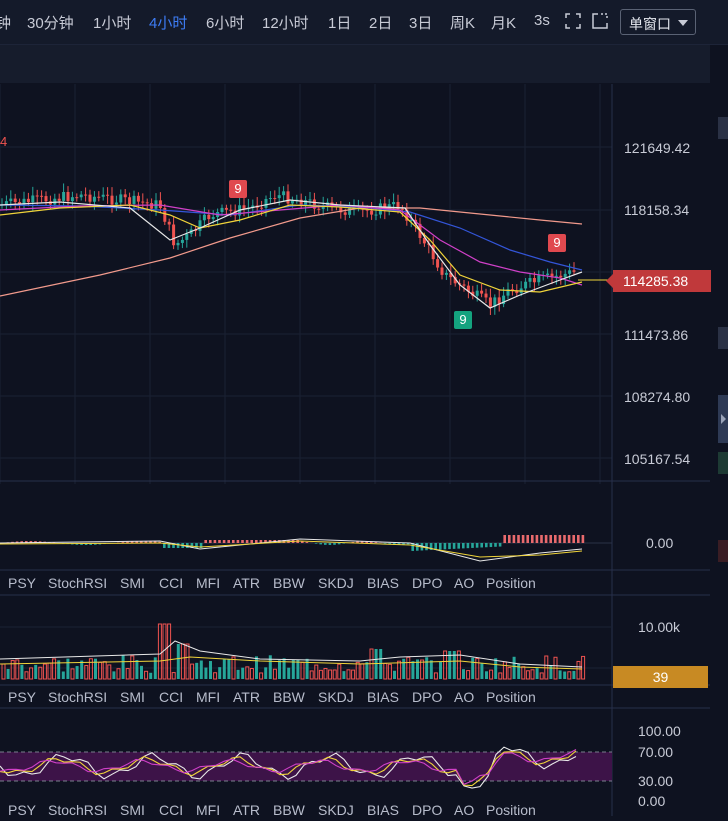 This screenshot has width=728, height=821. Describe the element at coordinates (291, 252) in the screenshot. I see `moving-average-line` at that location.